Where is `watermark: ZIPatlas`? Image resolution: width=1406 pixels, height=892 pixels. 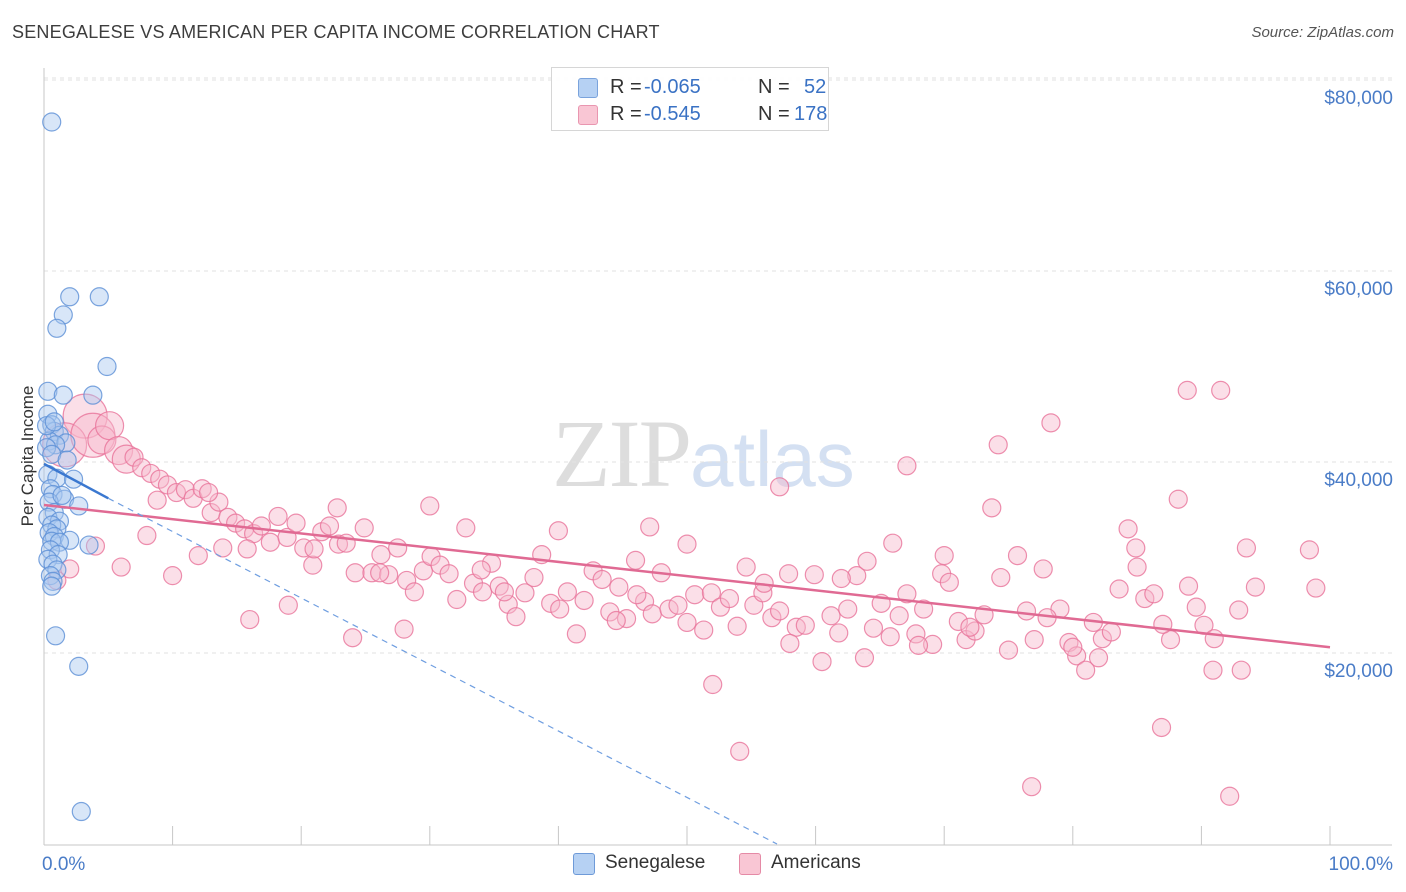 watermark: ZIPatlas is located at coordinates (703, 453).